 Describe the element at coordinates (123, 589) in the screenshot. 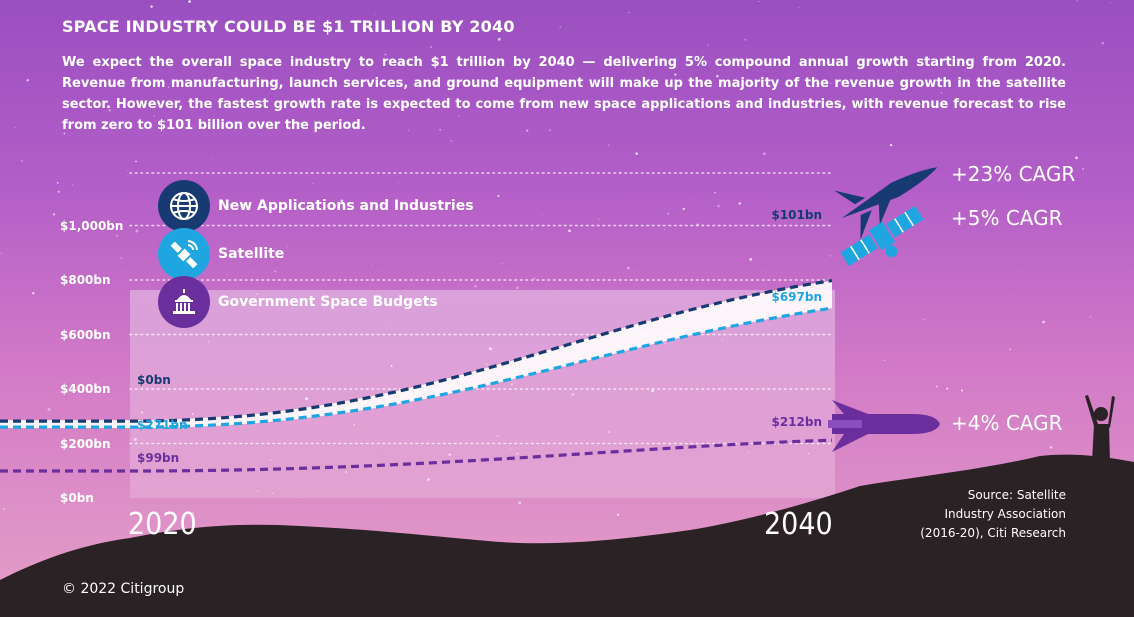

I see `copyright: © 2022 Citigroup` at that location.